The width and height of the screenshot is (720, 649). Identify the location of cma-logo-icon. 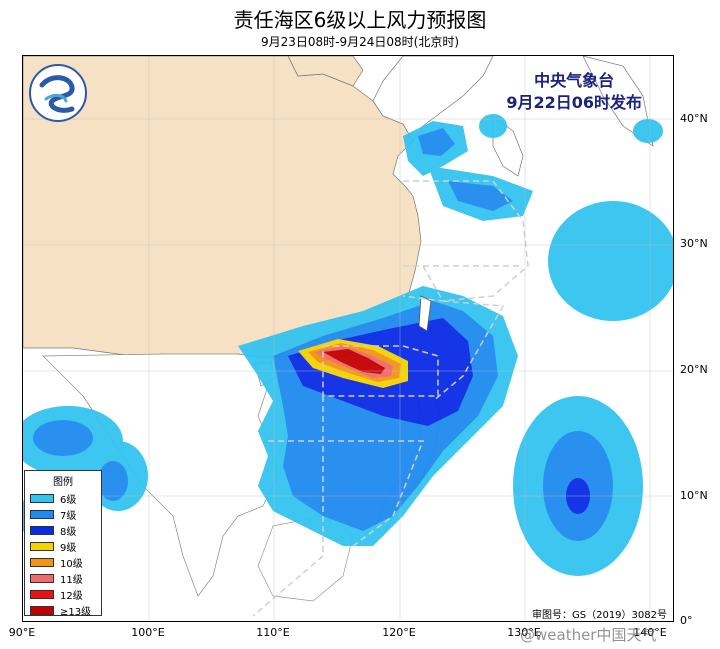
(58, 93).